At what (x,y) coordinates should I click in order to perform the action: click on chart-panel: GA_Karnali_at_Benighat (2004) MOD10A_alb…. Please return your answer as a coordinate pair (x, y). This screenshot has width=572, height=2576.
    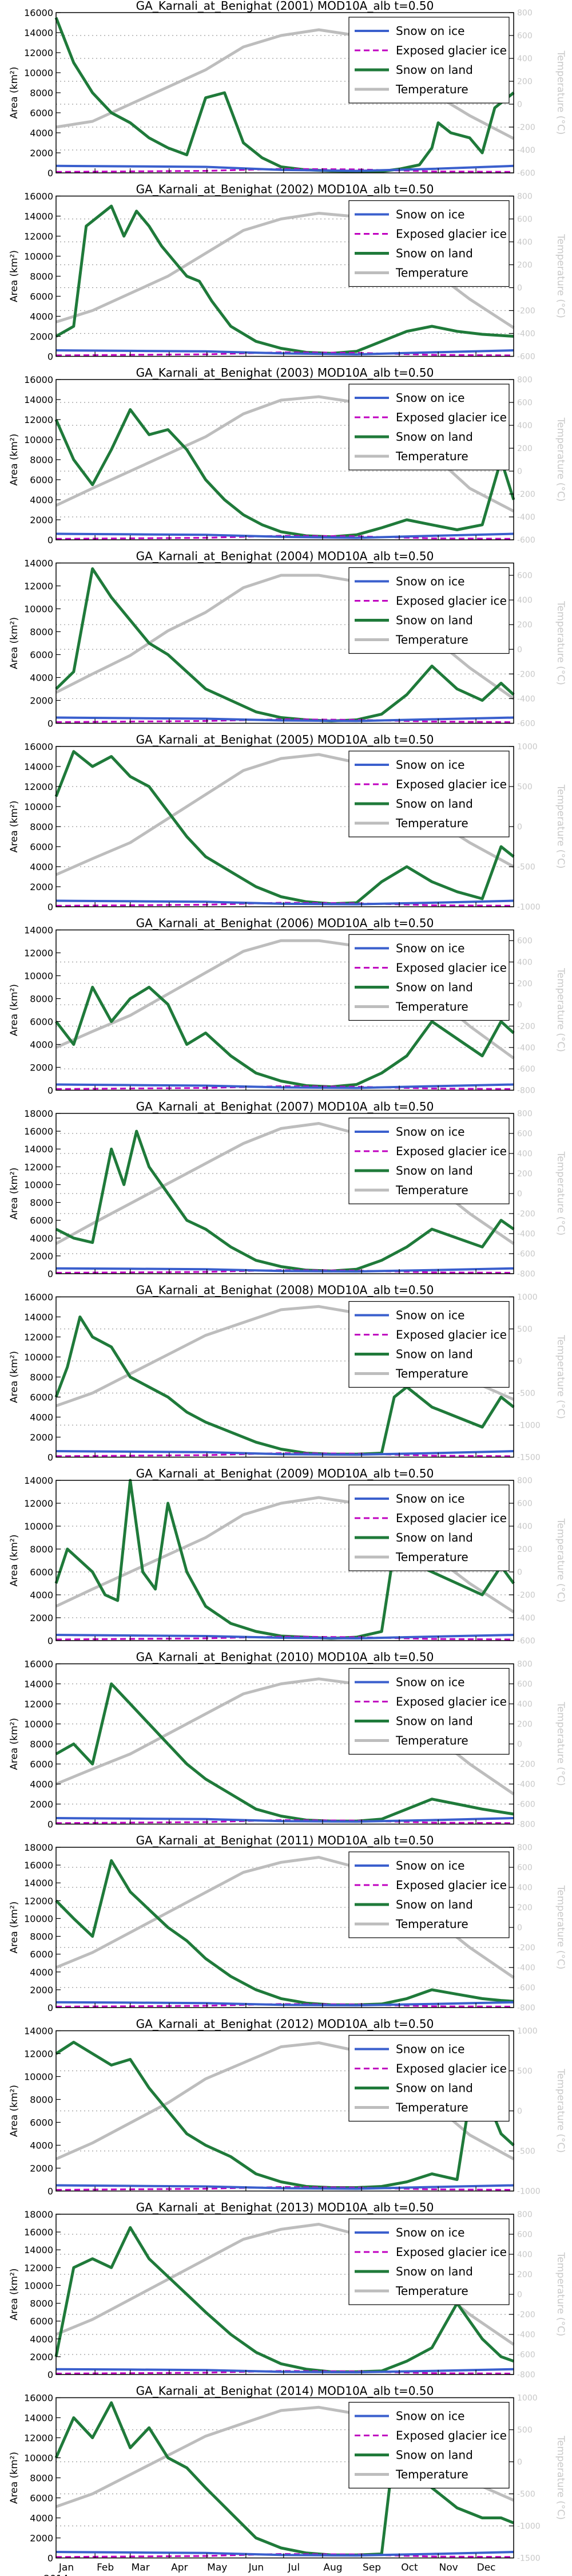
    Looking at the image, I should click on (287, 639).